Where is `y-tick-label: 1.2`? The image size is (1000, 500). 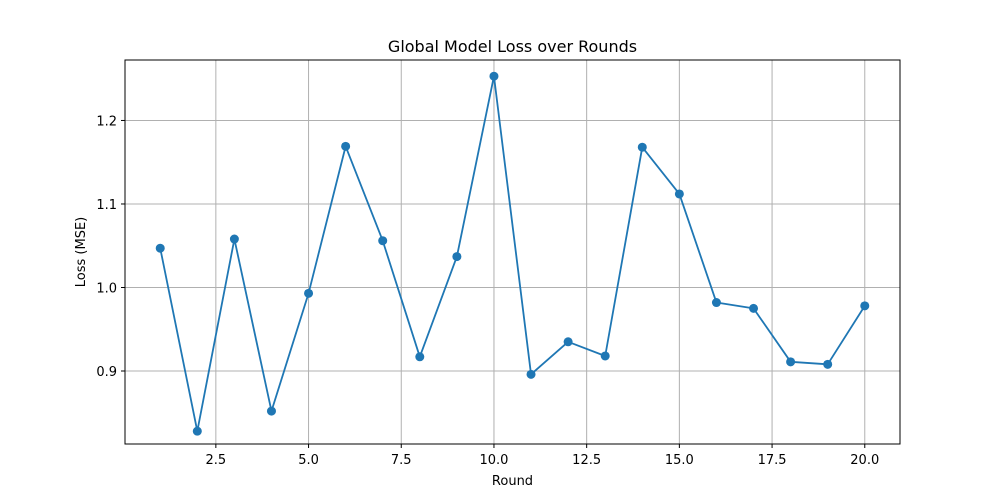
y-tick-label: 1.2 is located at coordinates (106, 121).